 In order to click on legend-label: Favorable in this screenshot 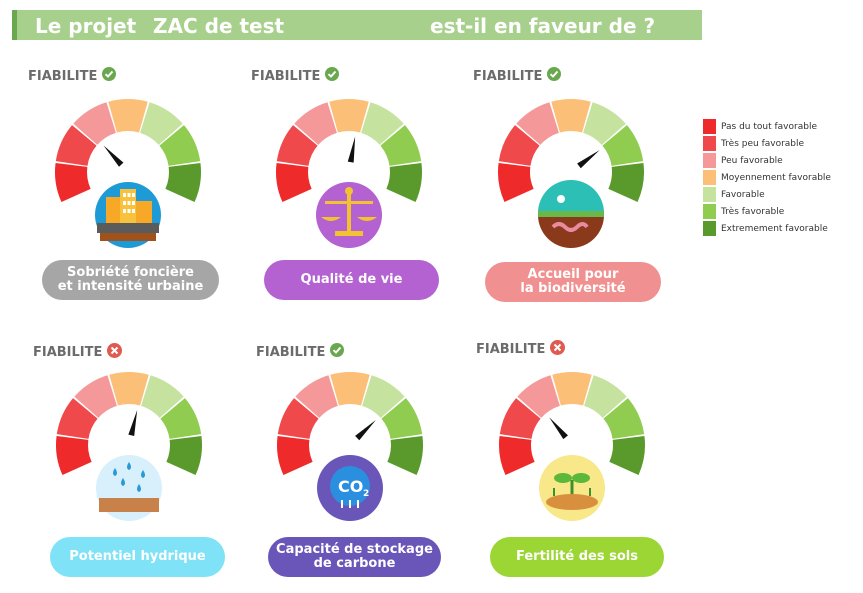, I will do `click(743, 194)`.